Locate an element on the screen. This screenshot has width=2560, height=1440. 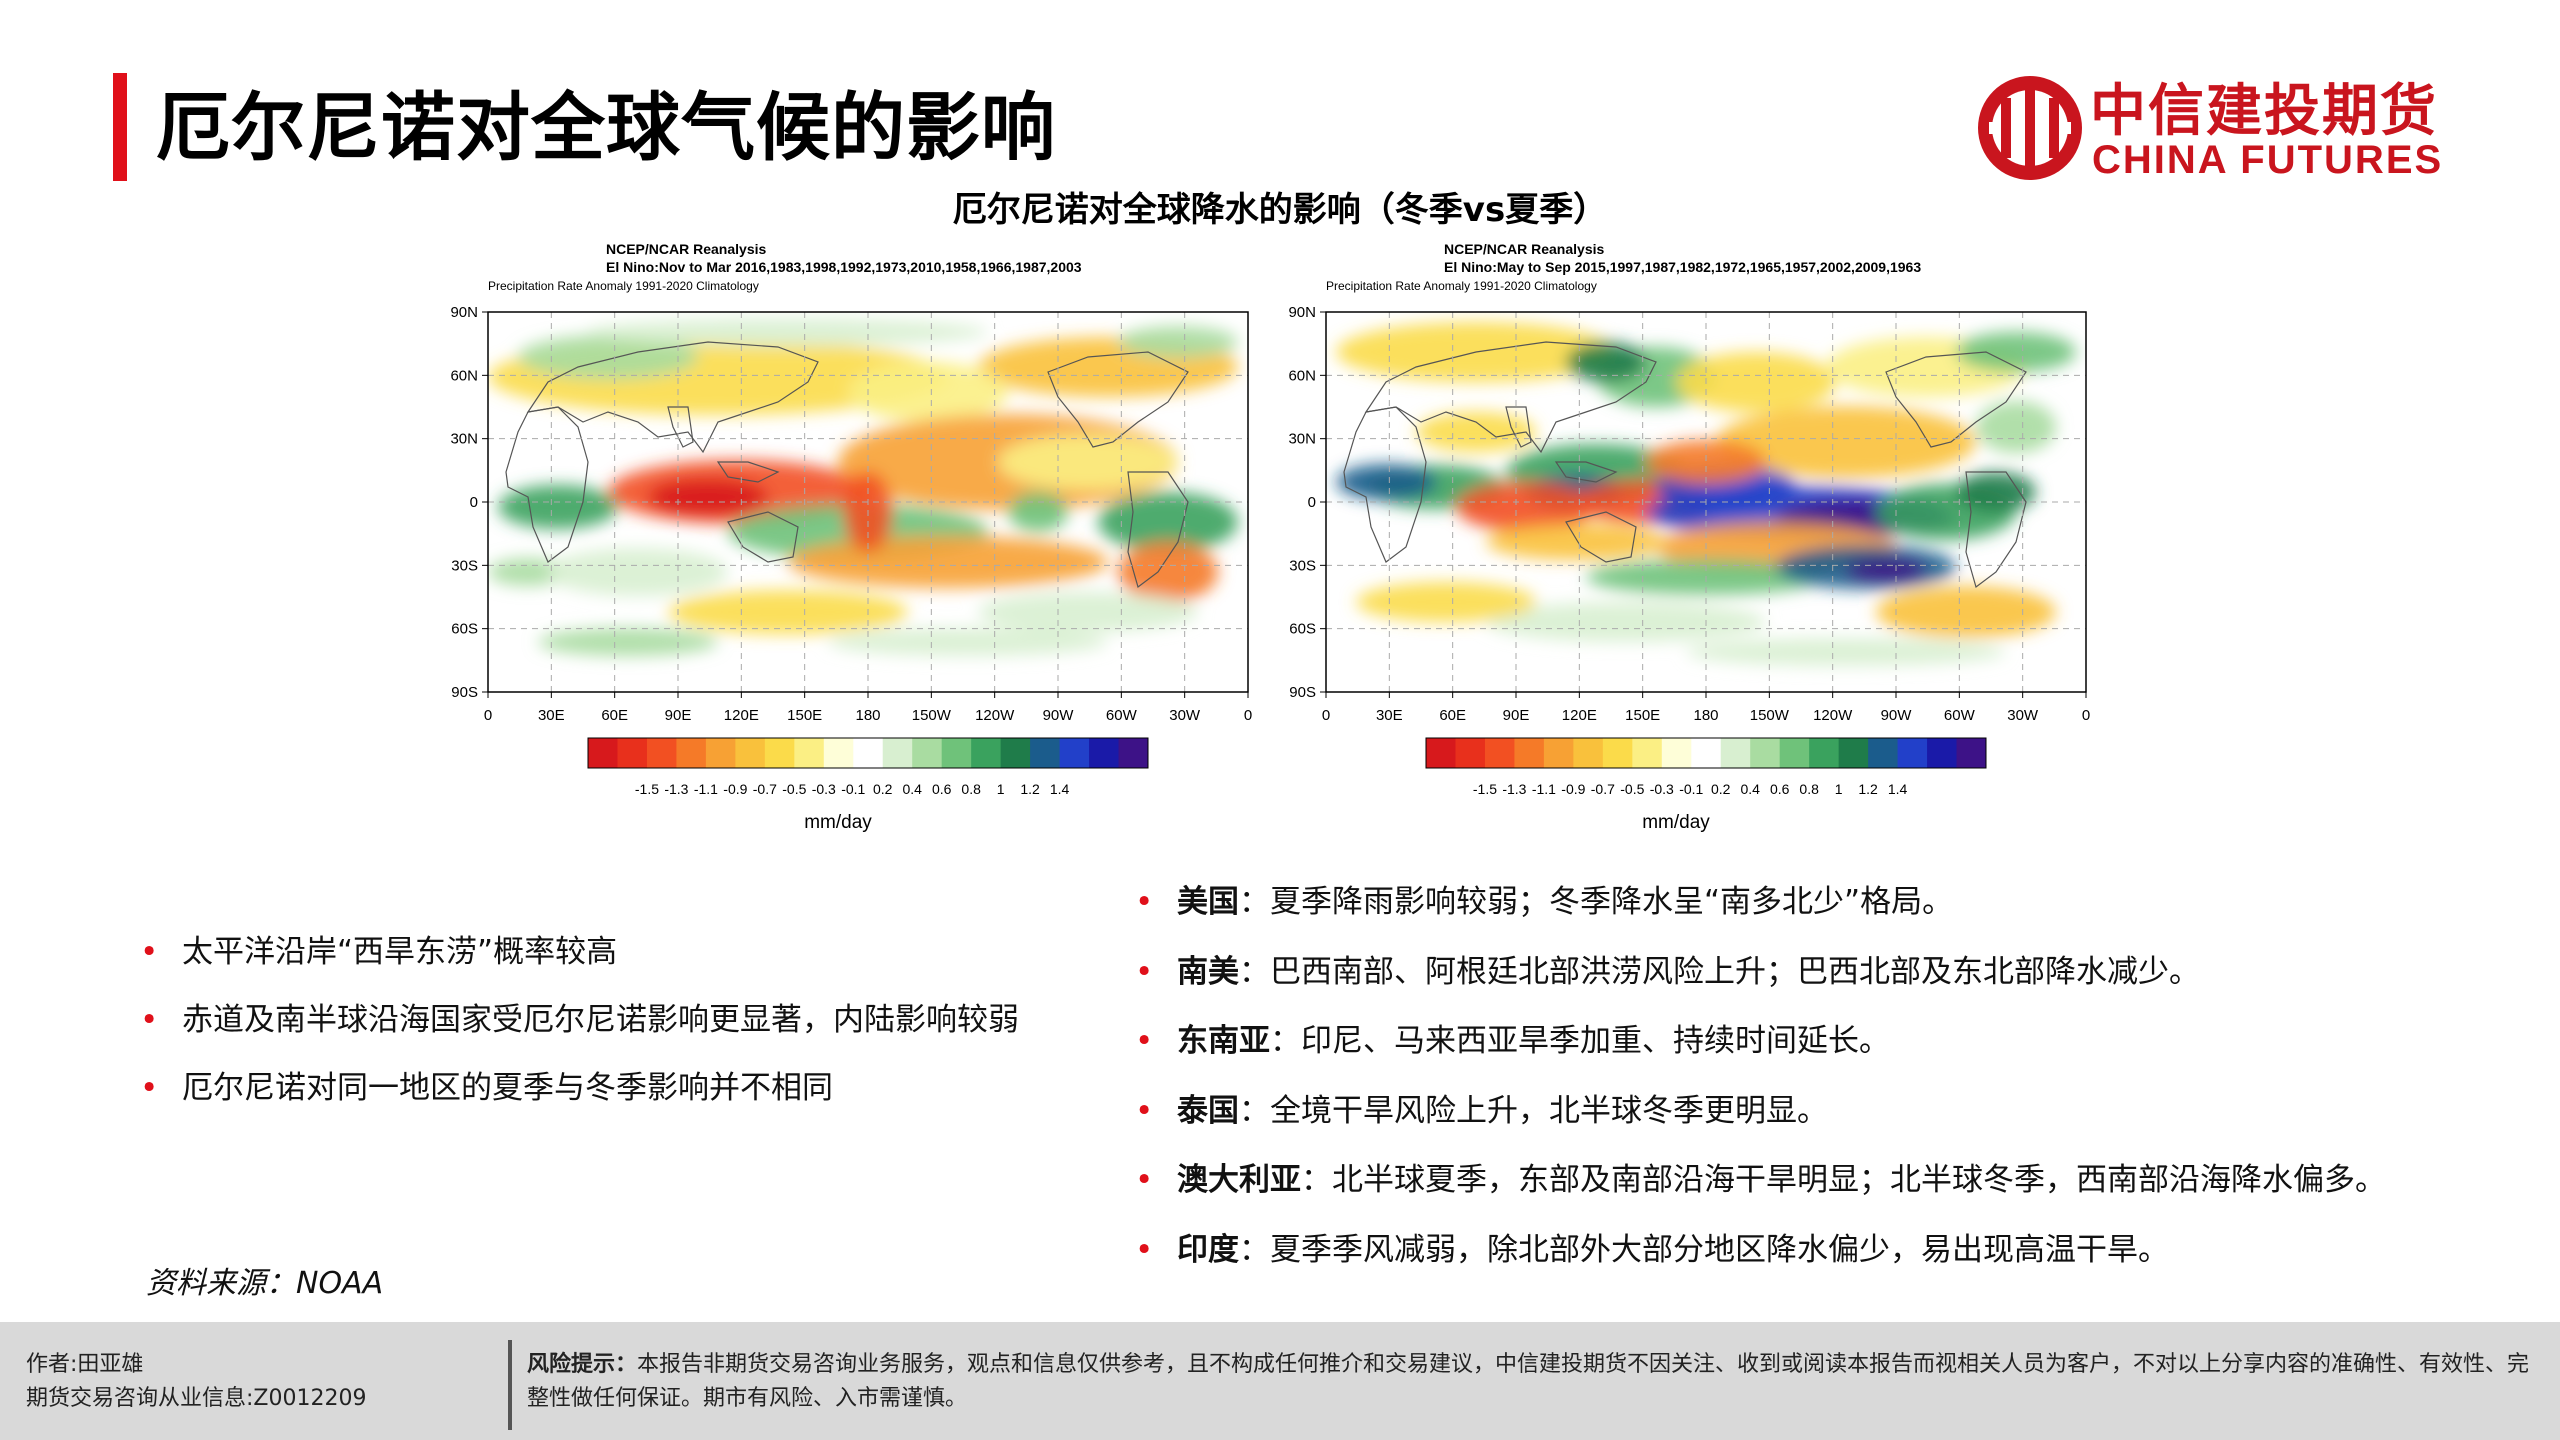
data-source: 资料来源：NOAA is located at coordinates (265, 1283).